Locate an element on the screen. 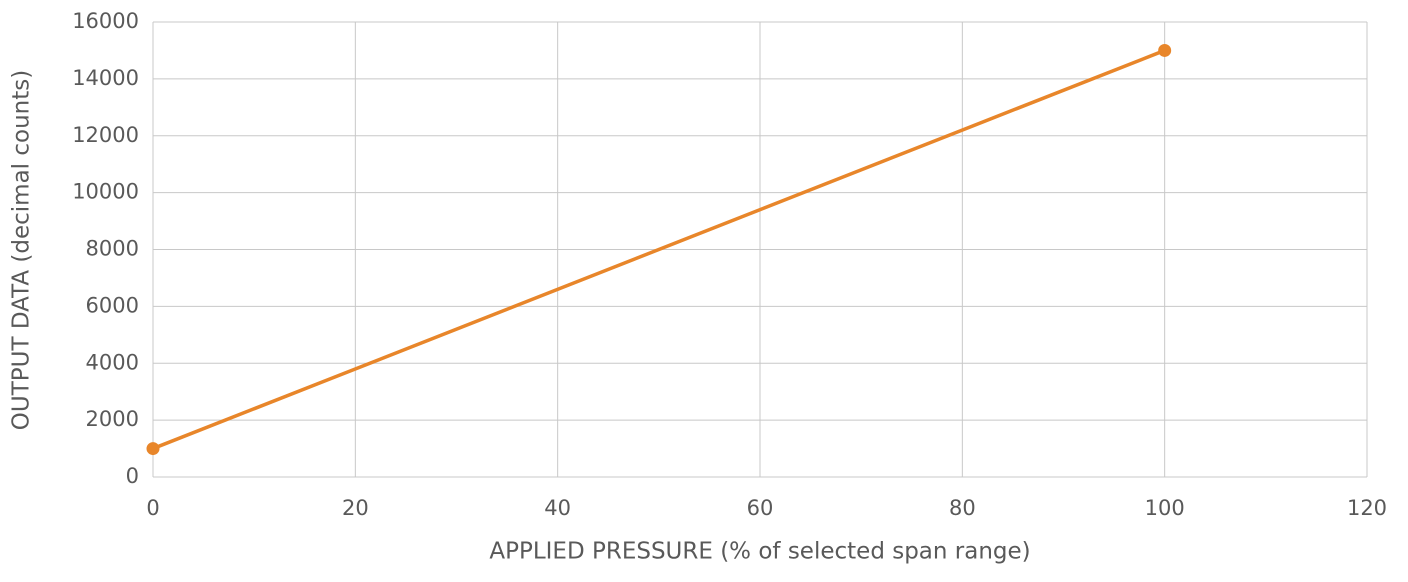  x-tick-label: 60 is located at coordinates (760, 508).